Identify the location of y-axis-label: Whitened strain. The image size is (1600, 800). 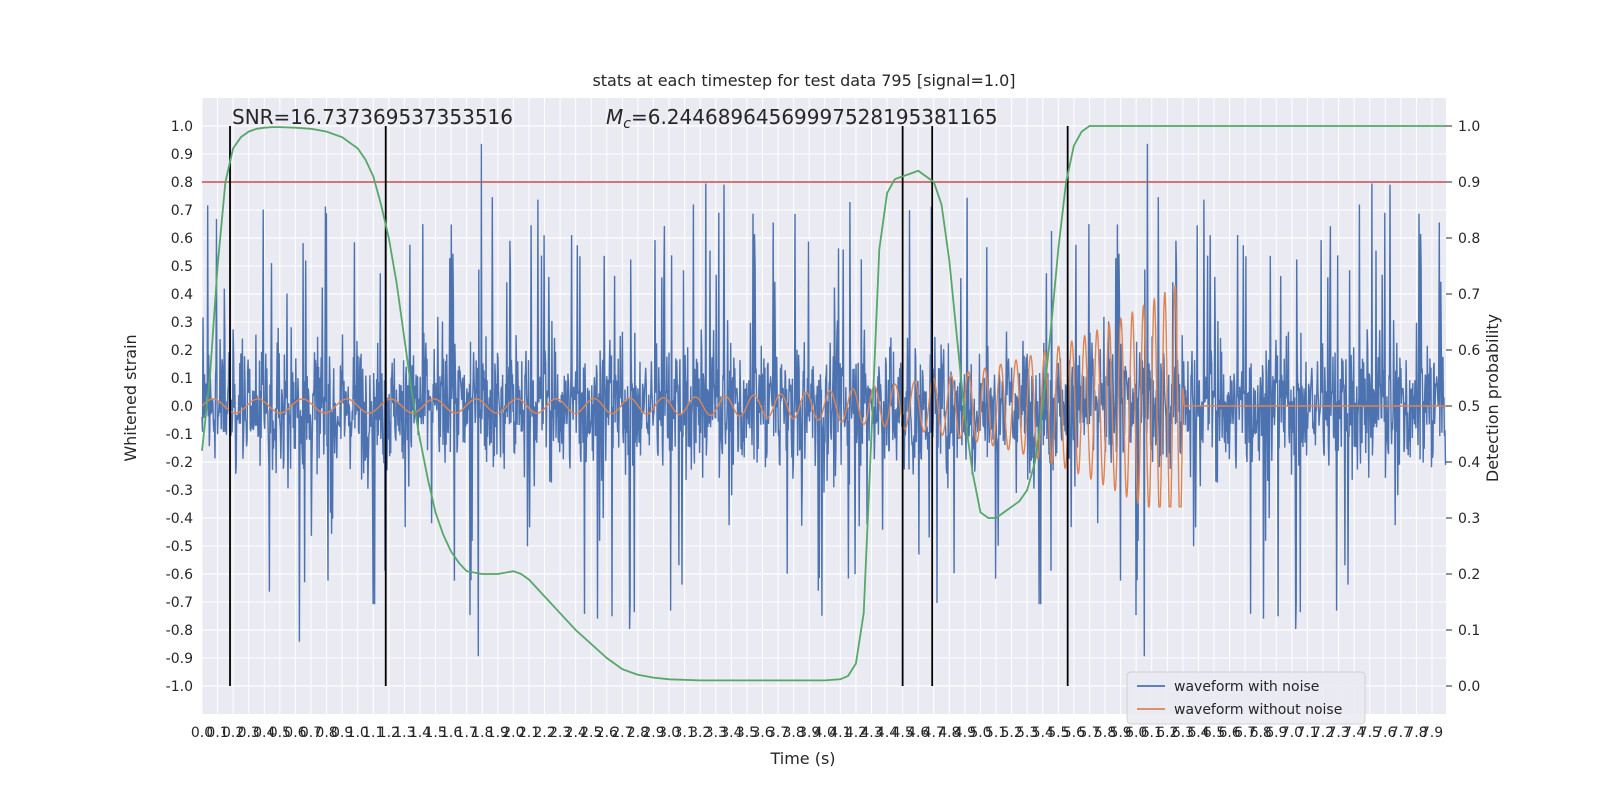
(130, 397).